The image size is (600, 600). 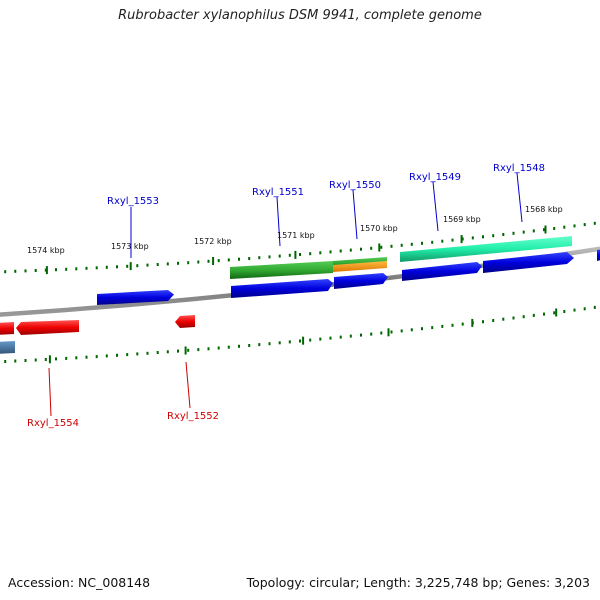 I want to click on length-label: Length:, so click(x=387, y=582).